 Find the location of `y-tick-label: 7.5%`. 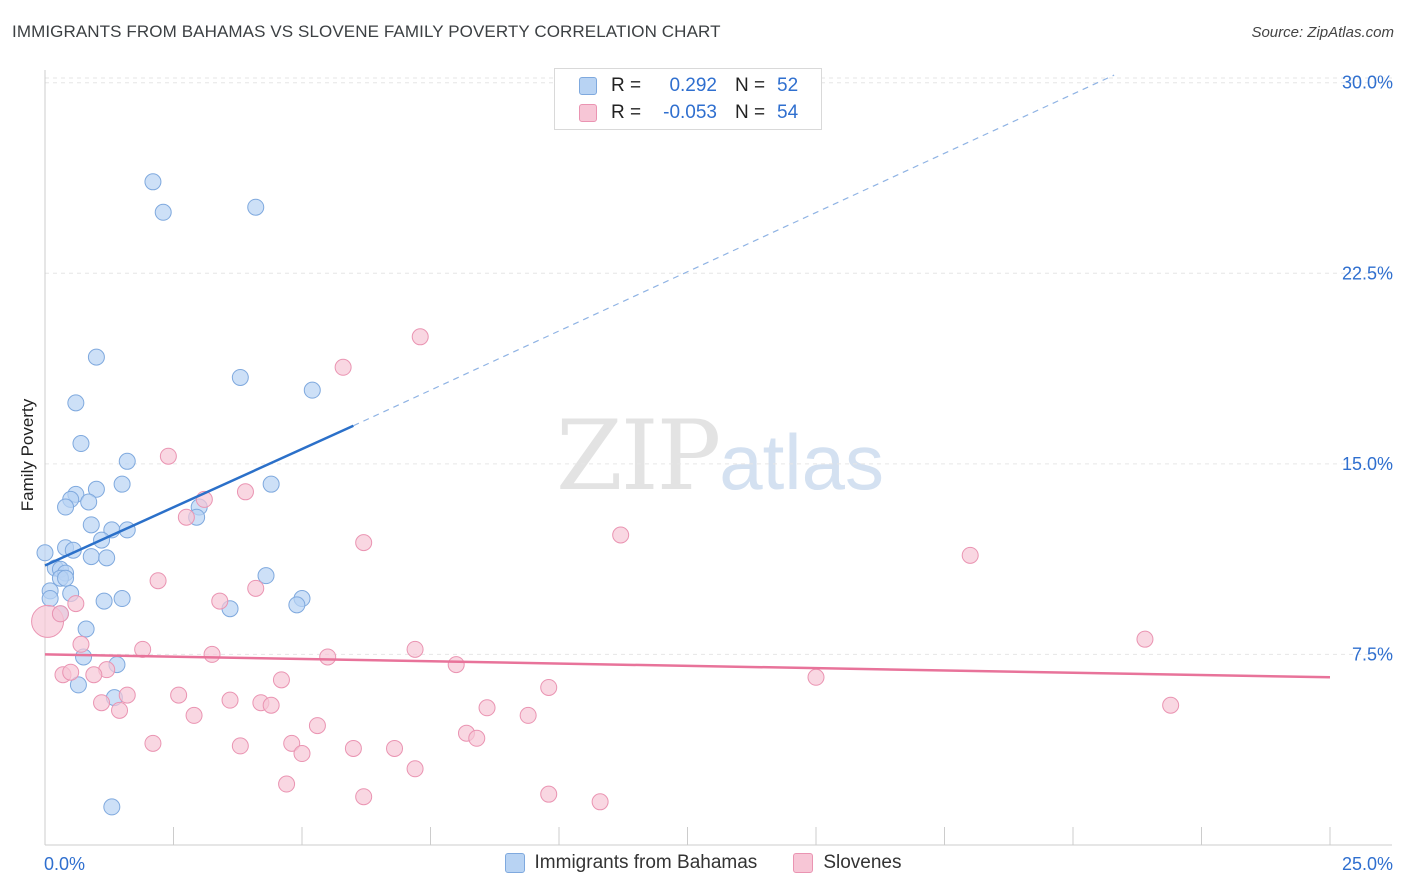

y-tick-label: 7.5% is located at coordinates (1372, 654).